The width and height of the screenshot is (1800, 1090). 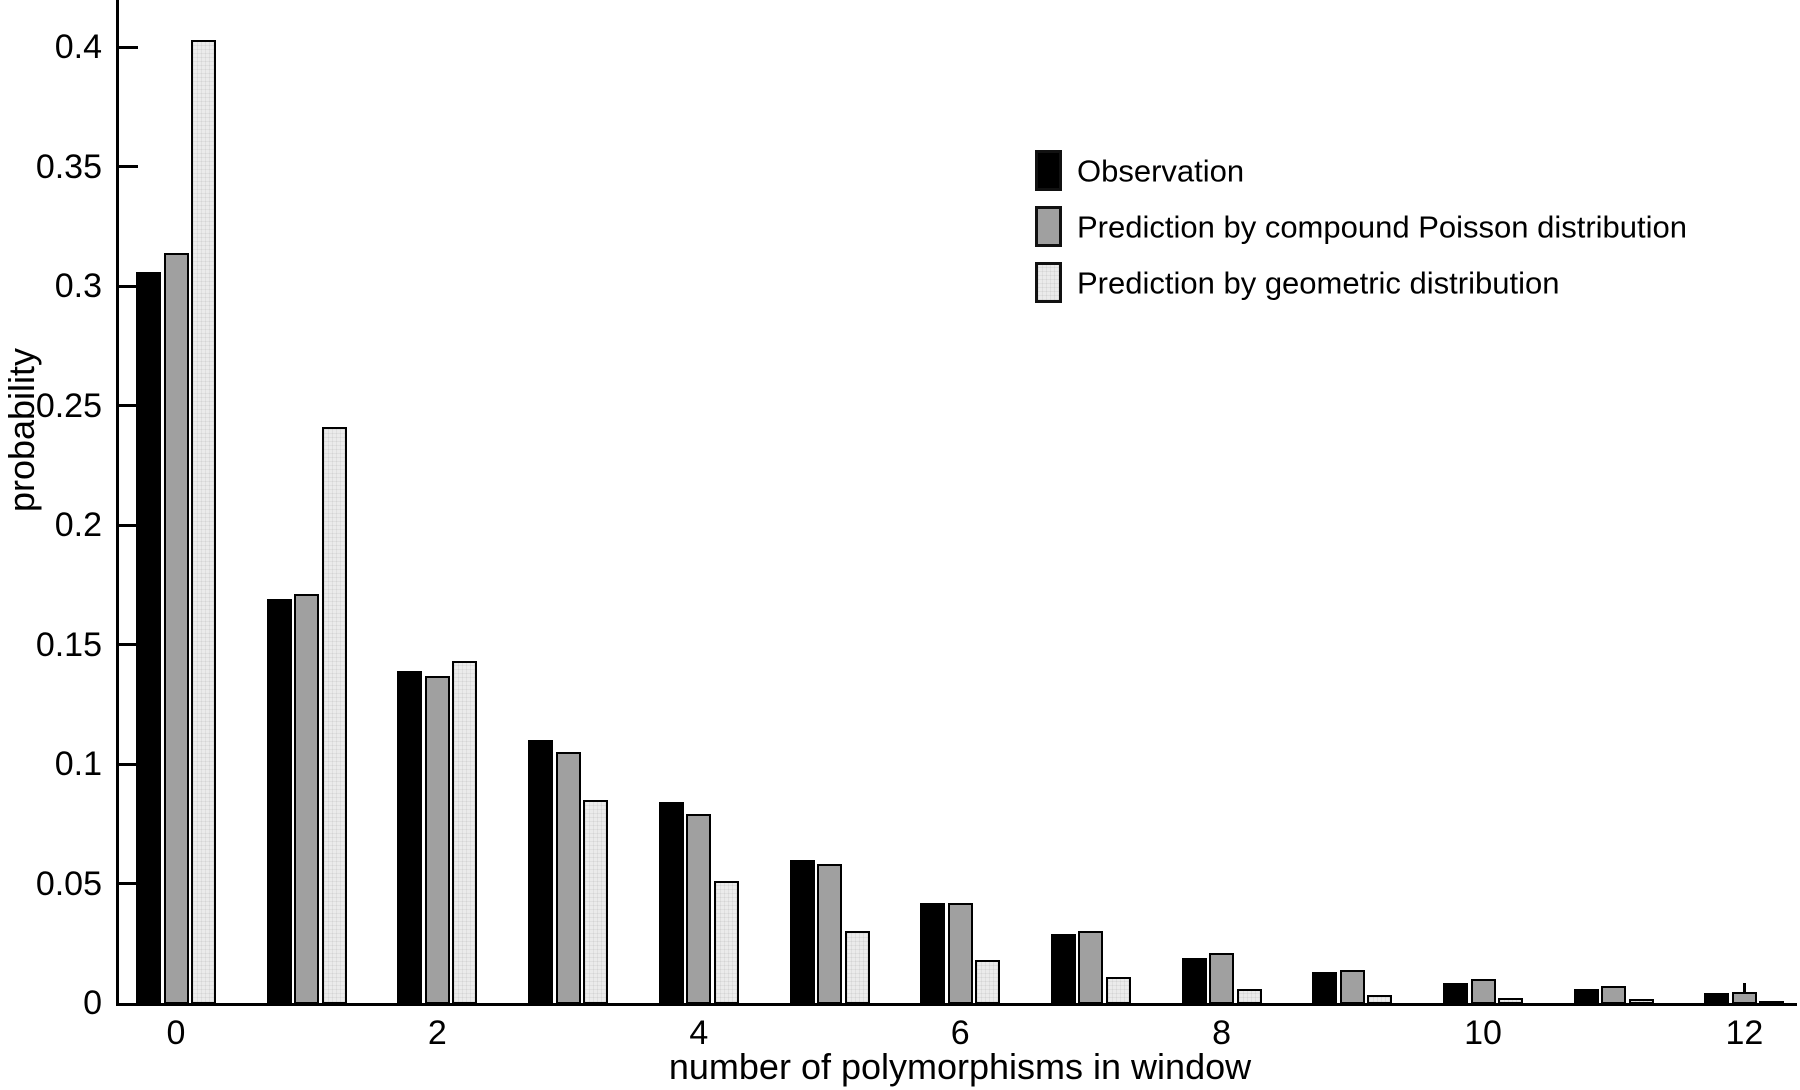 What do you see at coordinates (1318, 283) in the screenshot?
I see `legend-label: Prediction by geometric distribution` at bounding box center [1318, 283].